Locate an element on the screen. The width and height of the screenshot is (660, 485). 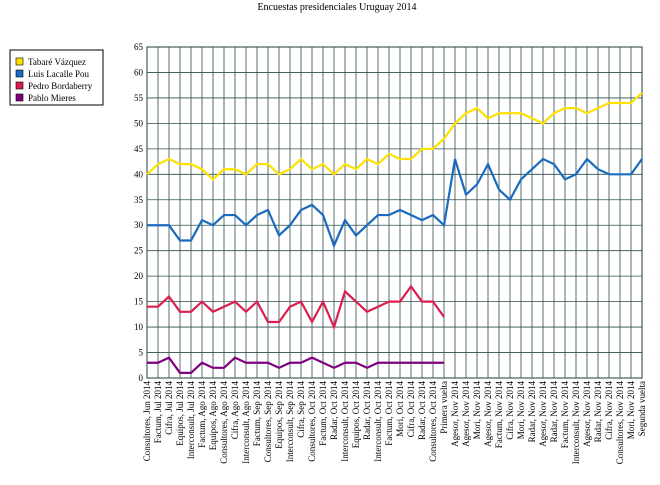
y-tick-label: 55 is located at coordinates (139, 98).